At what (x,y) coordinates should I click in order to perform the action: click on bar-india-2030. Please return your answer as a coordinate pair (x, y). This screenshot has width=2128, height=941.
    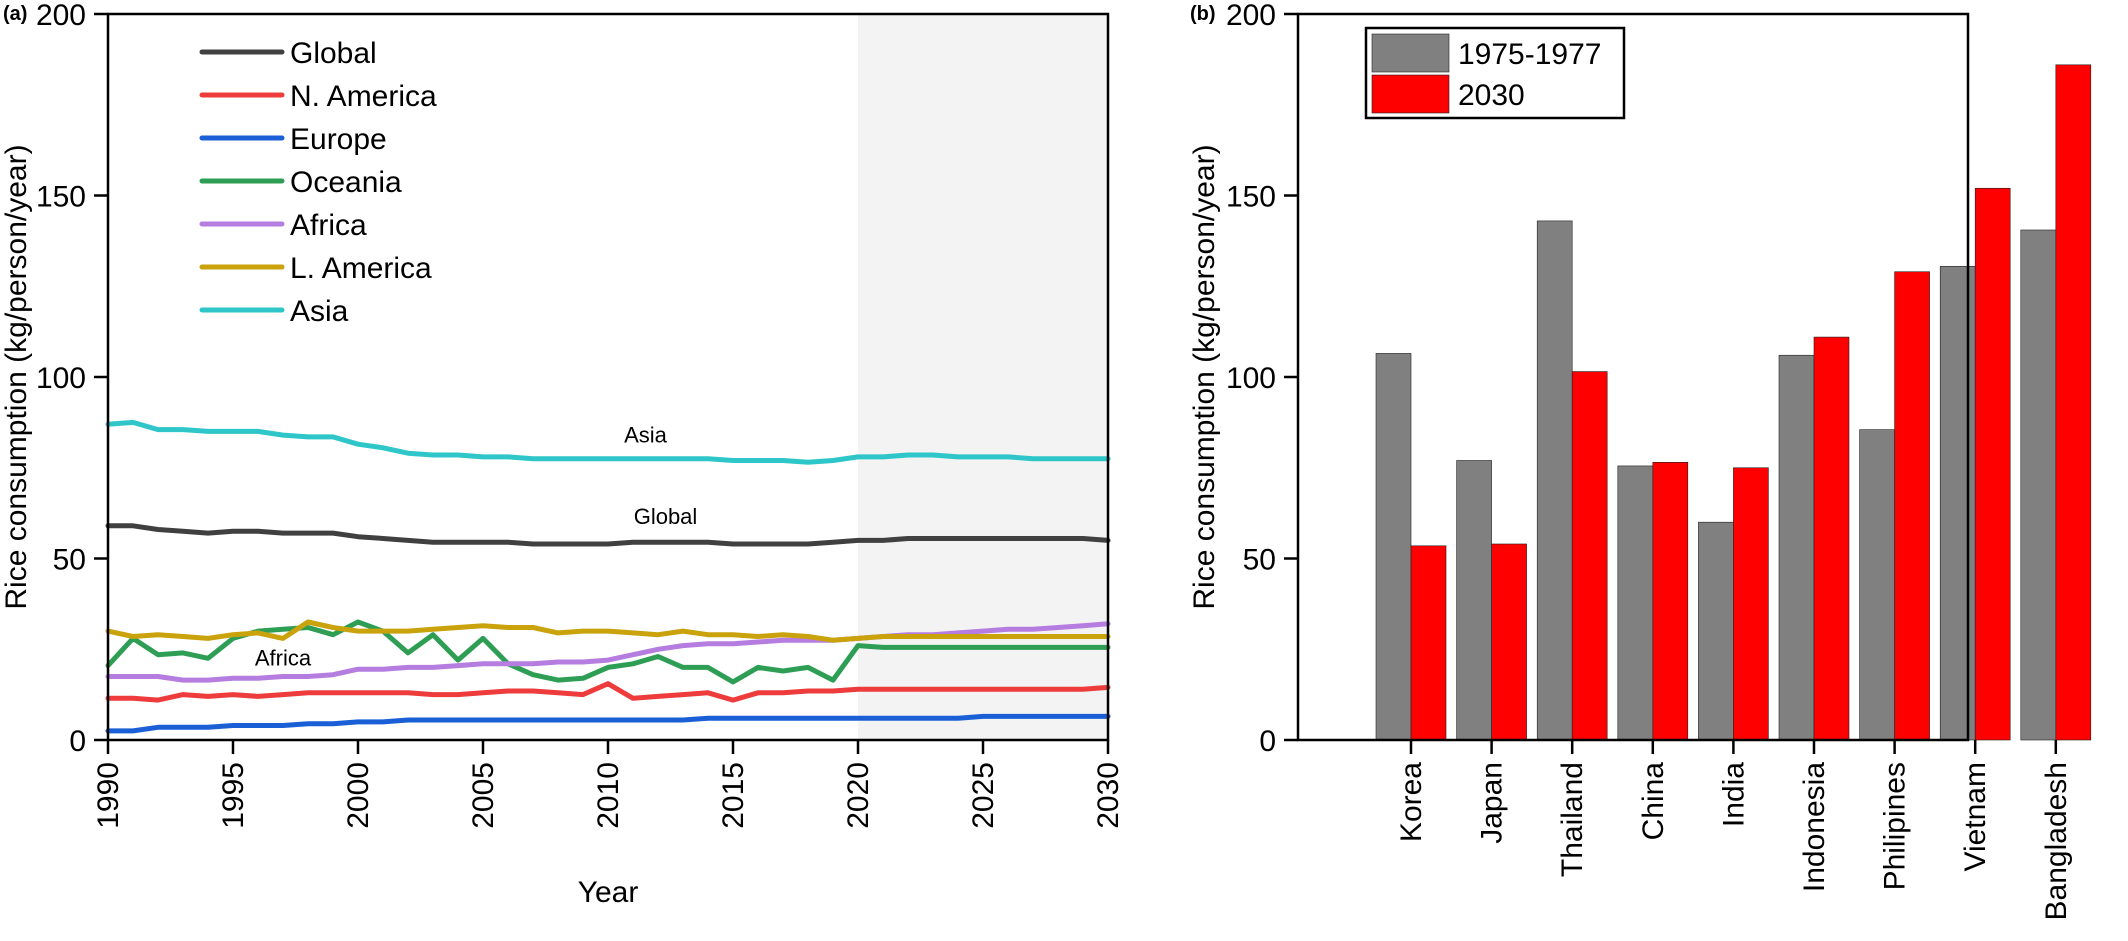
    Looking at the image, I should click on (1751, 604).